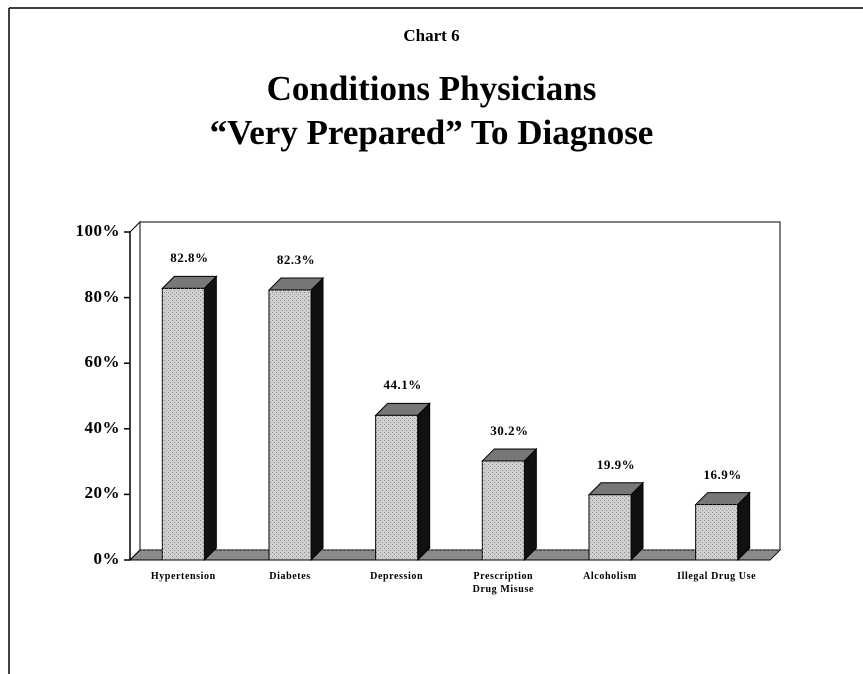  Describe the element at coordinates (431, 88) in the screenshot. I see `title-line: Conditions Physicians` at that location.